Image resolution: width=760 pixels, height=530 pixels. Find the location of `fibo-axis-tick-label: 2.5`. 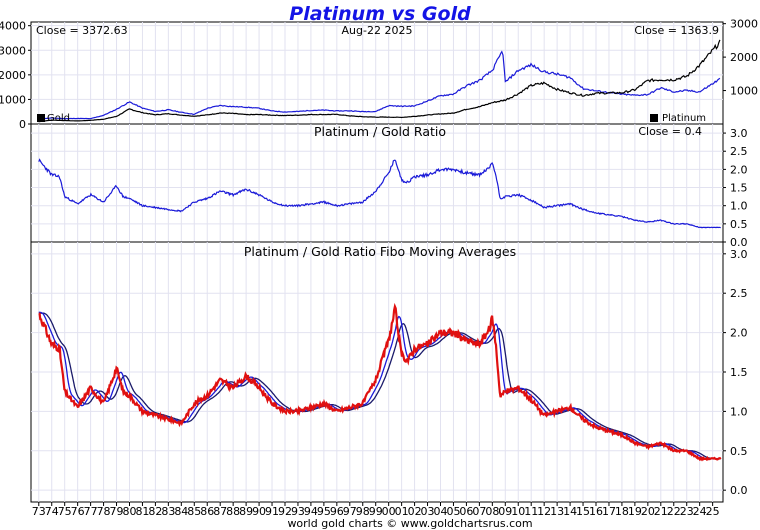

fibo-axis-tick-label: 2.5 is located at coordinates (739, 293).